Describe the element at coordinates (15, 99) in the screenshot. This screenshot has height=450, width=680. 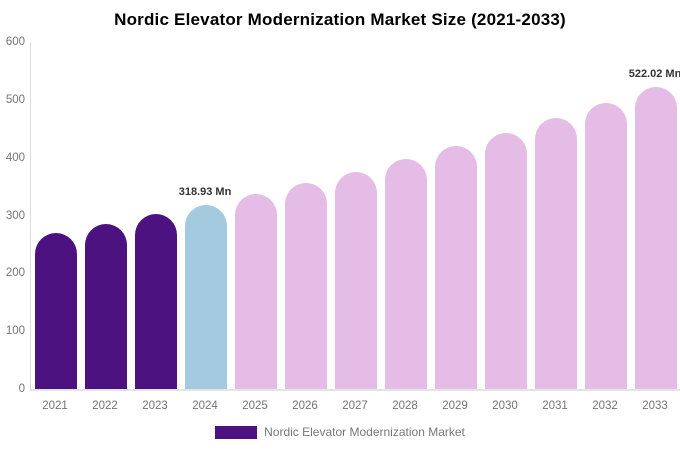
I see `y-axis-tick-label: 500` at that location.